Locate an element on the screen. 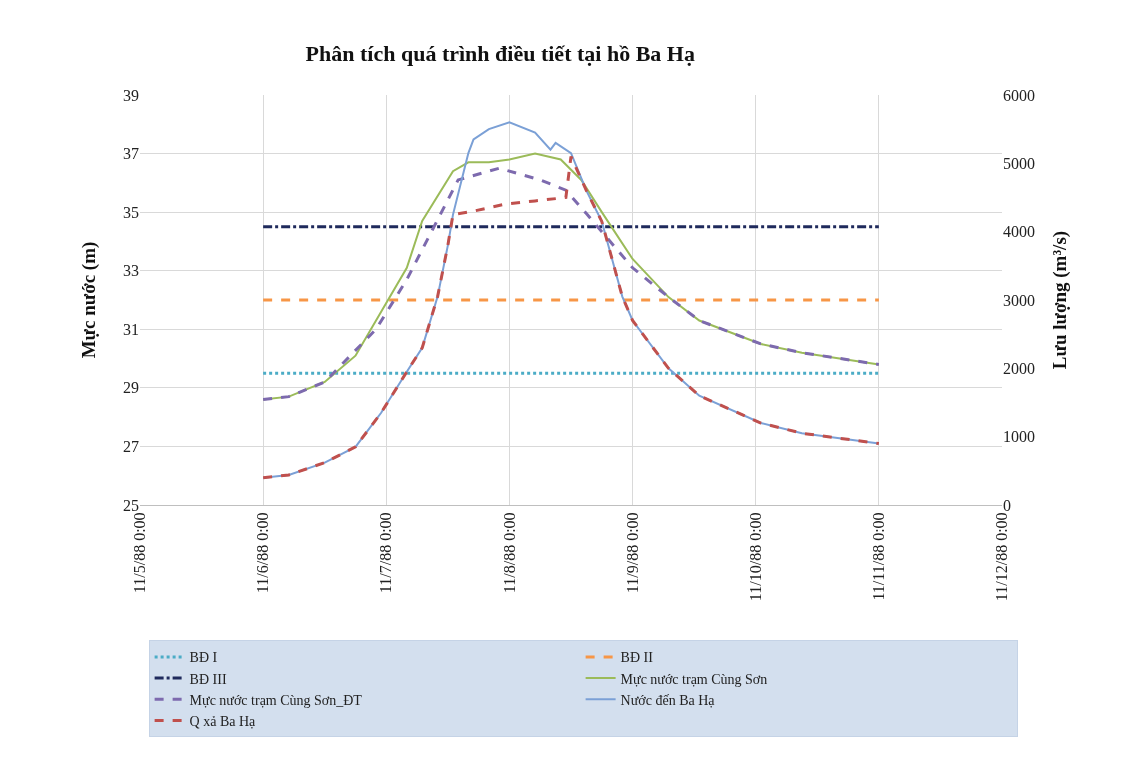 The height and width of the screenshot is (758, 1137). y-tick-label: 29 is located at coordinates (131, 388).